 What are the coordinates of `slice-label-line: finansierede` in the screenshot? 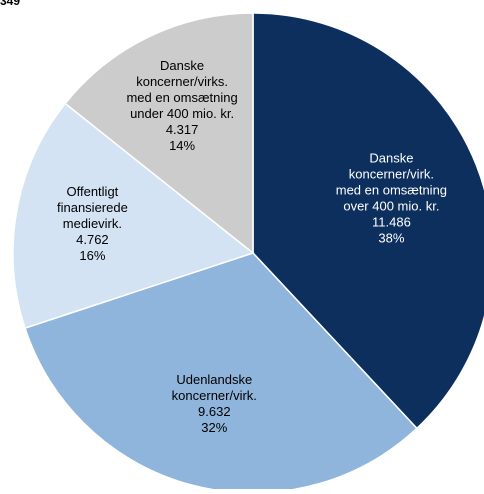 It's located at (92, 207).